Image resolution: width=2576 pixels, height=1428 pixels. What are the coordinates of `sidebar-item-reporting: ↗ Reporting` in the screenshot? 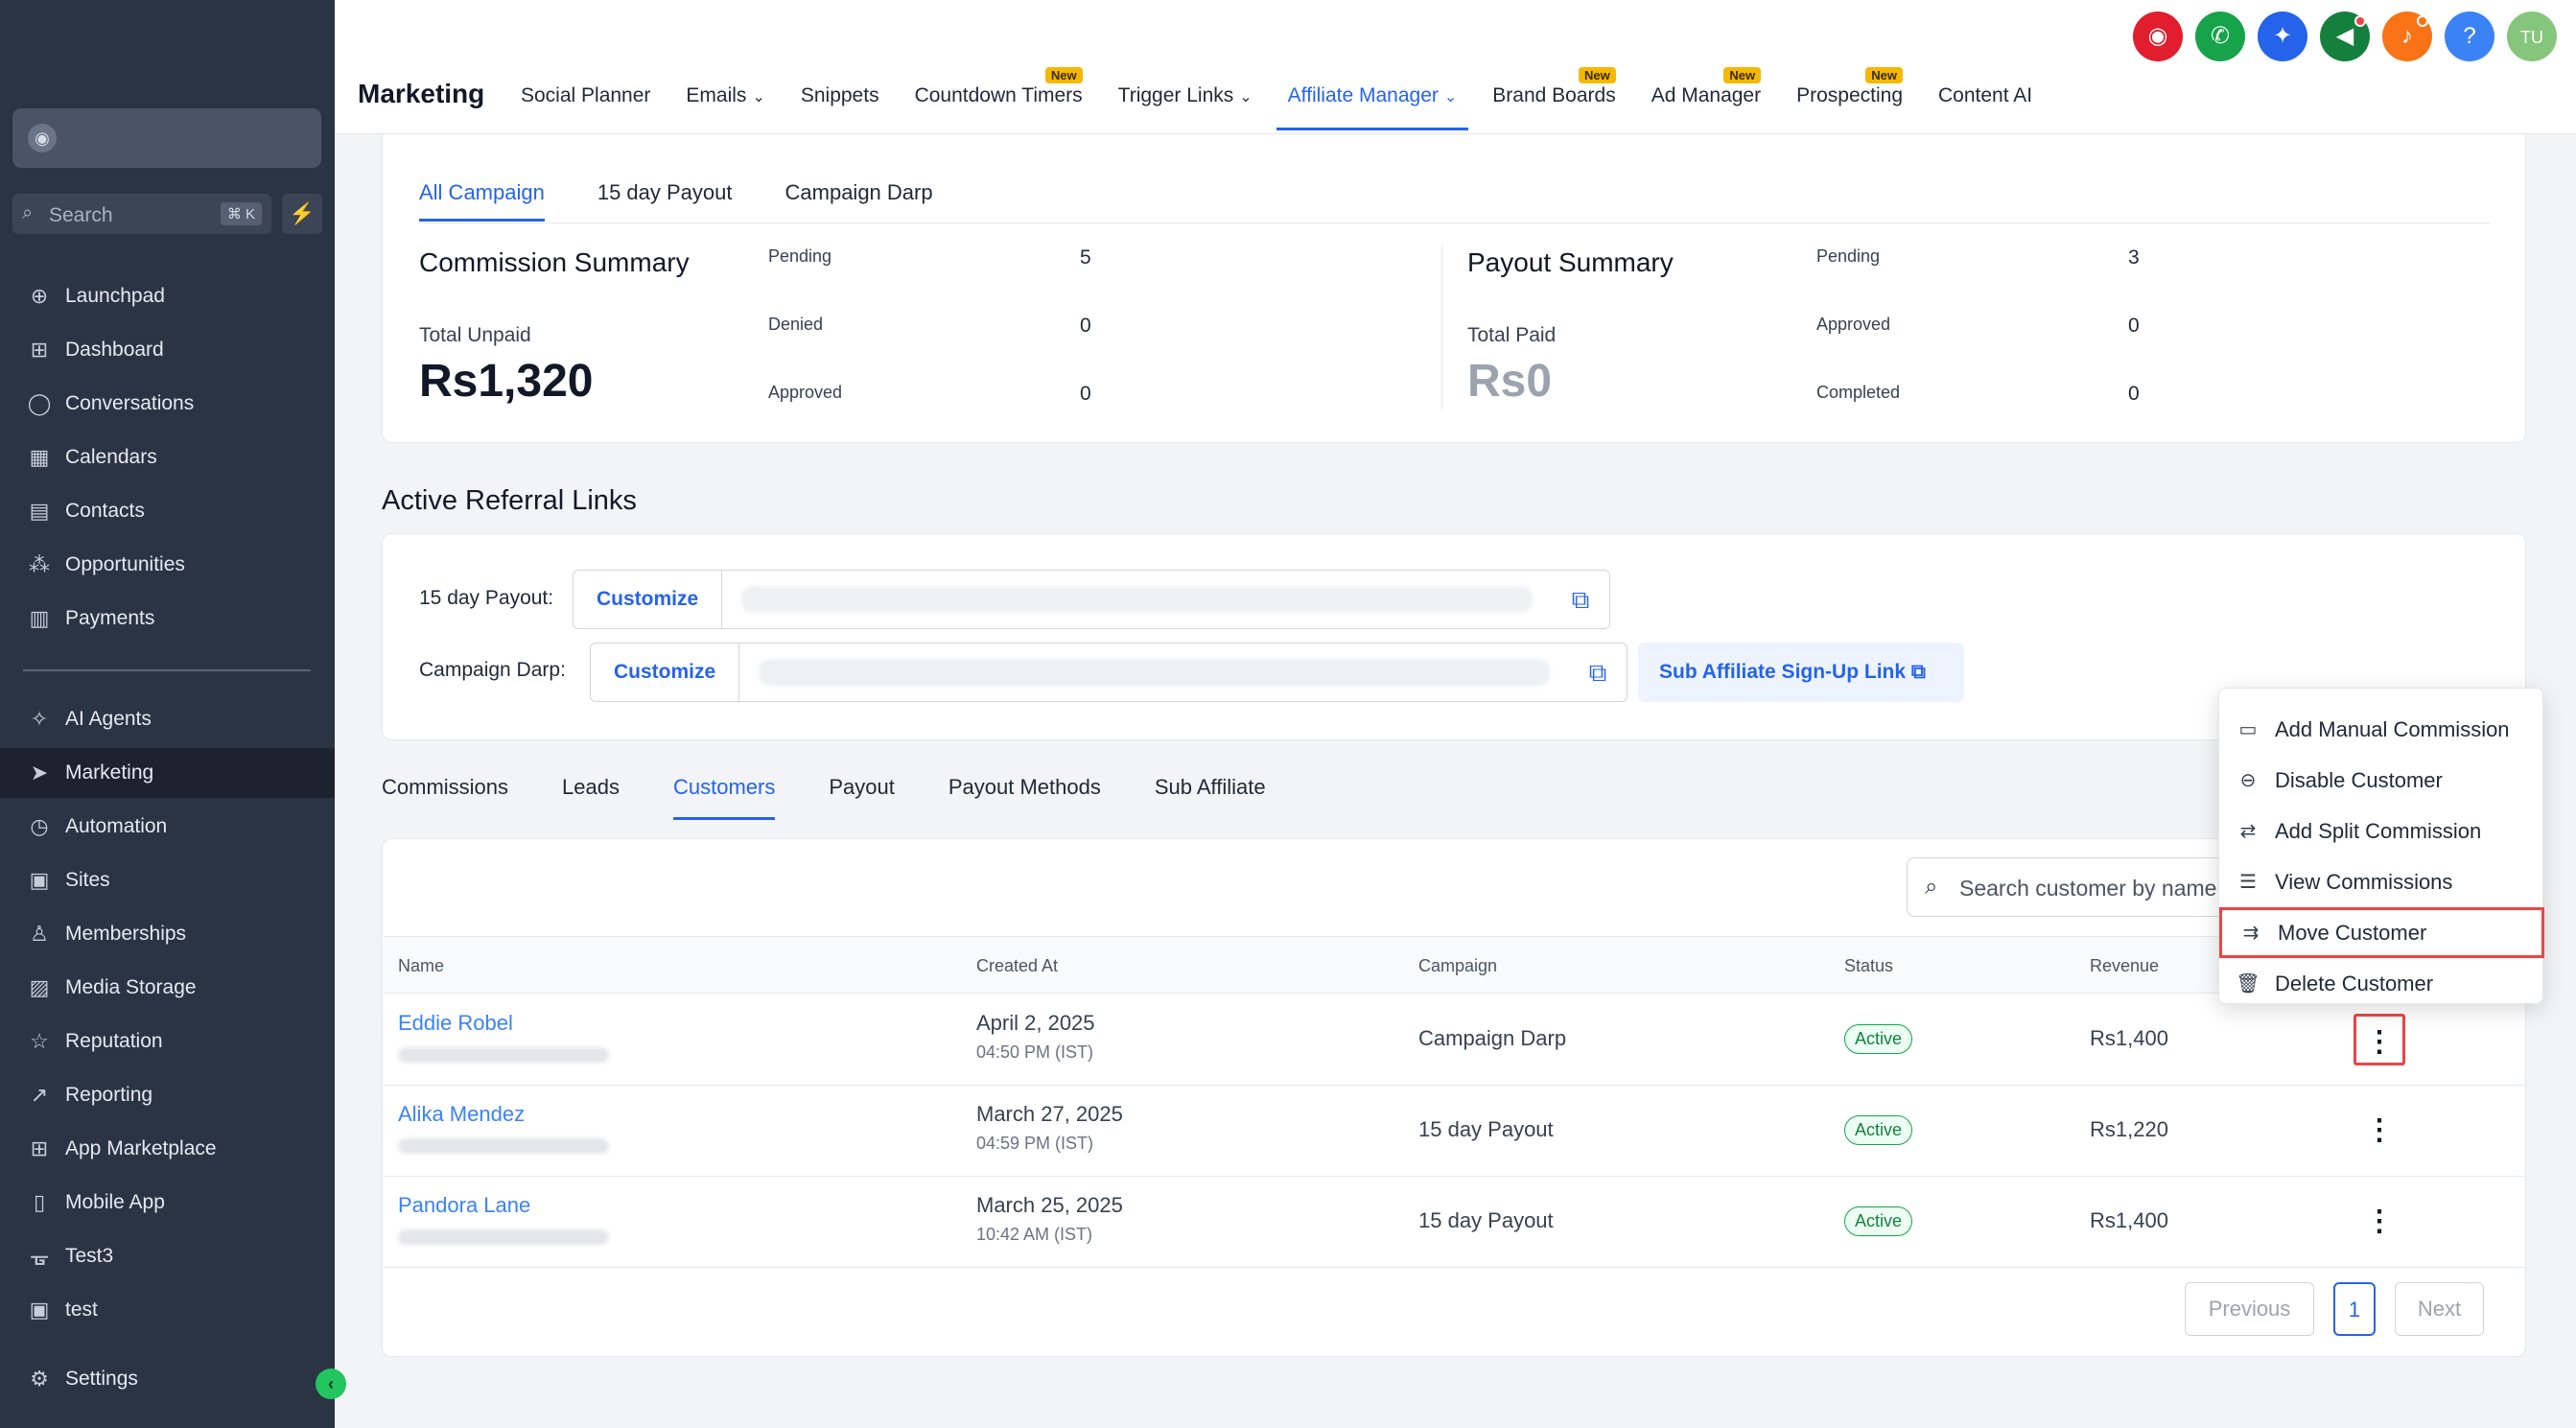 It's located at (167, 1095).